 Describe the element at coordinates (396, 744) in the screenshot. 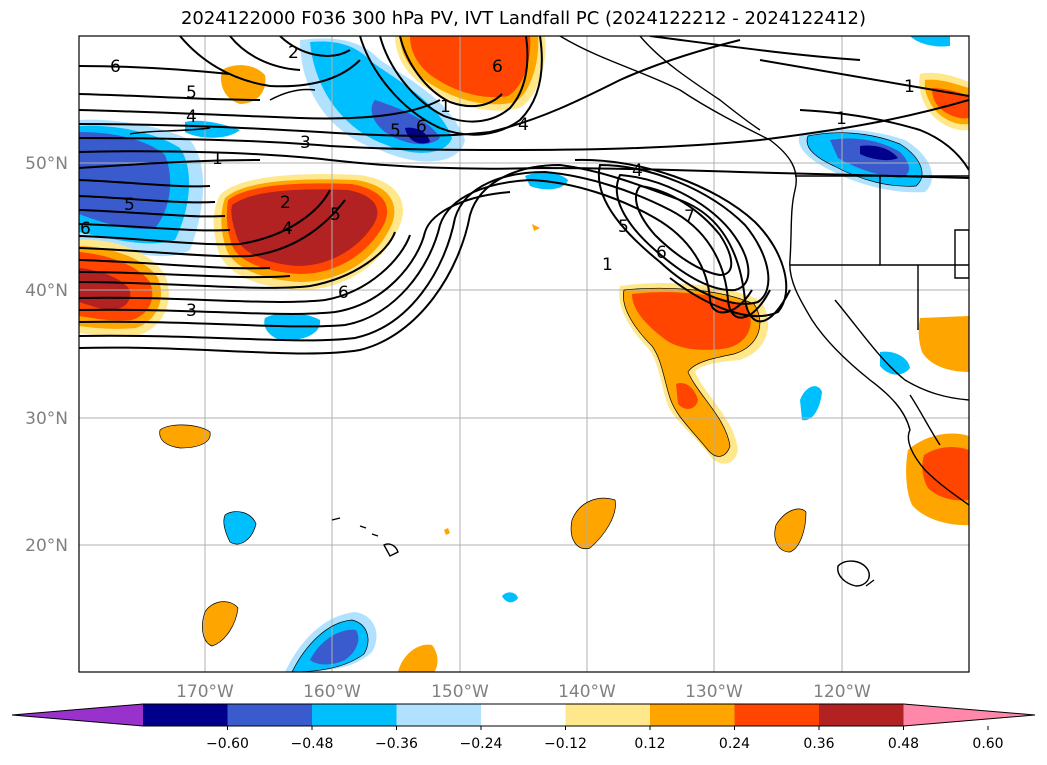

I see `colorbar-tick-label: −0.36` at that location.